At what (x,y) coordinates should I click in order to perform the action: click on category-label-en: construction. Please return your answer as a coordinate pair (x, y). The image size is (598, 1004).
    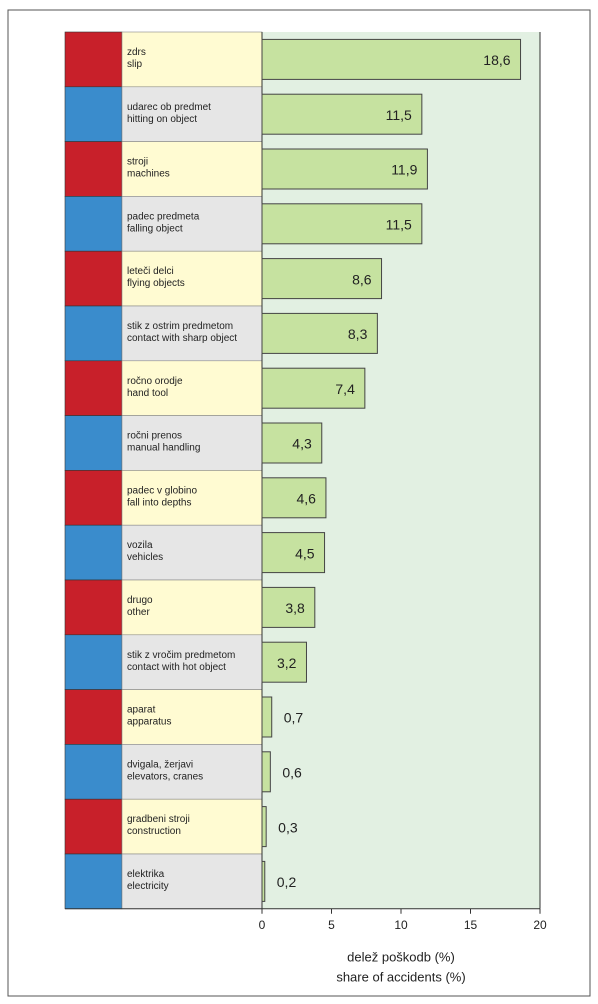
    Looking at the image, I should click on (154, 831).